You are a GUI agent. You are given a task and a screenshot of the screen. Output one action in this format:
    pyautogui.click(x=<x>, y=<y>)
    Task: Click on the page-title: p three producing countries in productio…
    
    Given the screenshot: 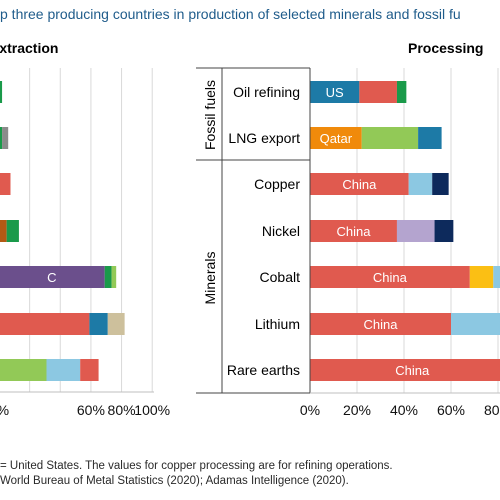 What is the action you would take?
    pyautogui.click(x=230, y=14)
    